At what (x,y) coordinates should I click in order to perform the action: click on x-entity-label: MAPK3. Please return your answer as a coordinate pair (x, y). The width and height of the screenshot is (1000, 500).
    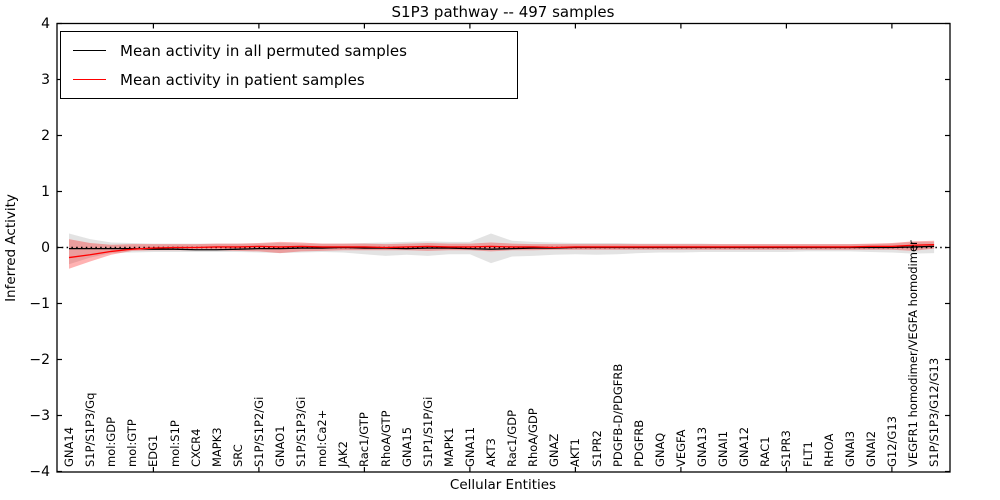
    Looking at the image, I should click on (216, 447).